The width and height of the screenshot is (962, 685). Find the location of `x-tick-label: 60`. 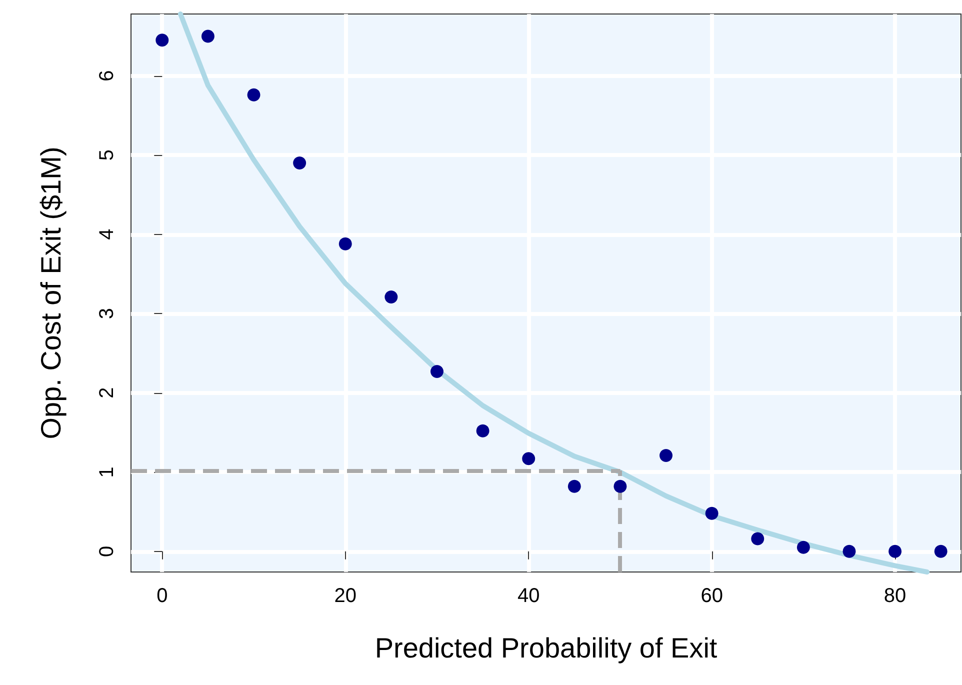

x-tick-label: 60 is located at coordinates (711, 596).